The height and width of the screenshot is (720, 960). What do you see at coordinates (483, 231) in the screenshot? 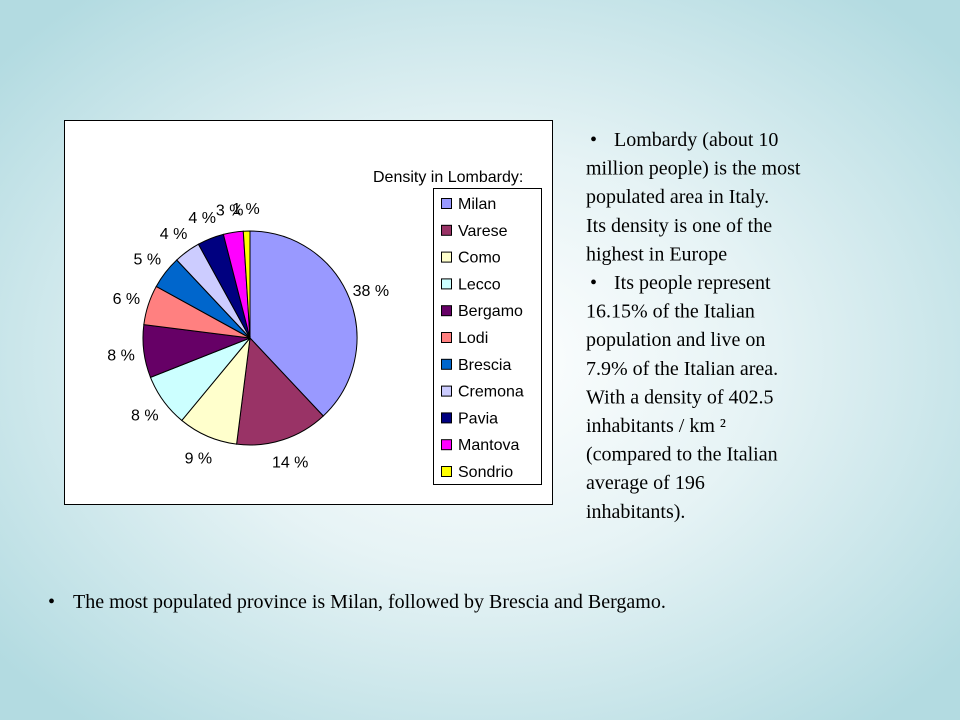
I see `legend-label: Varese` at bounding box center [483, 231].